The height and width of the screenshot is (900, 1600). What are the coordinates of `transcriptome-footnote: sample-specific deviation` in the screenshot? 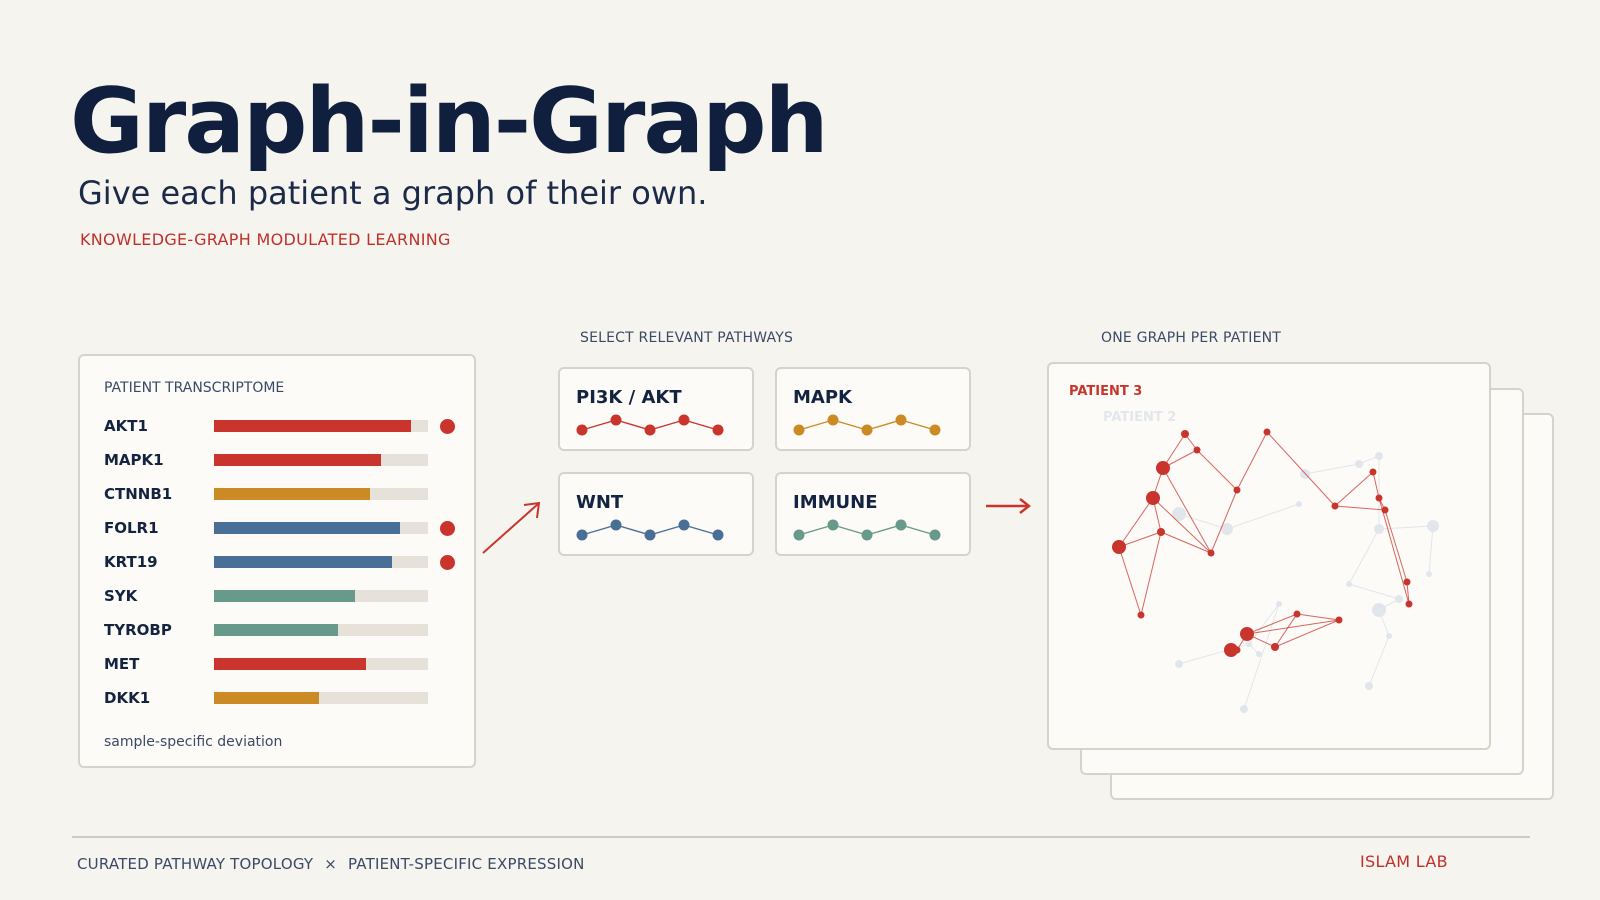 It's located at (193, 742).